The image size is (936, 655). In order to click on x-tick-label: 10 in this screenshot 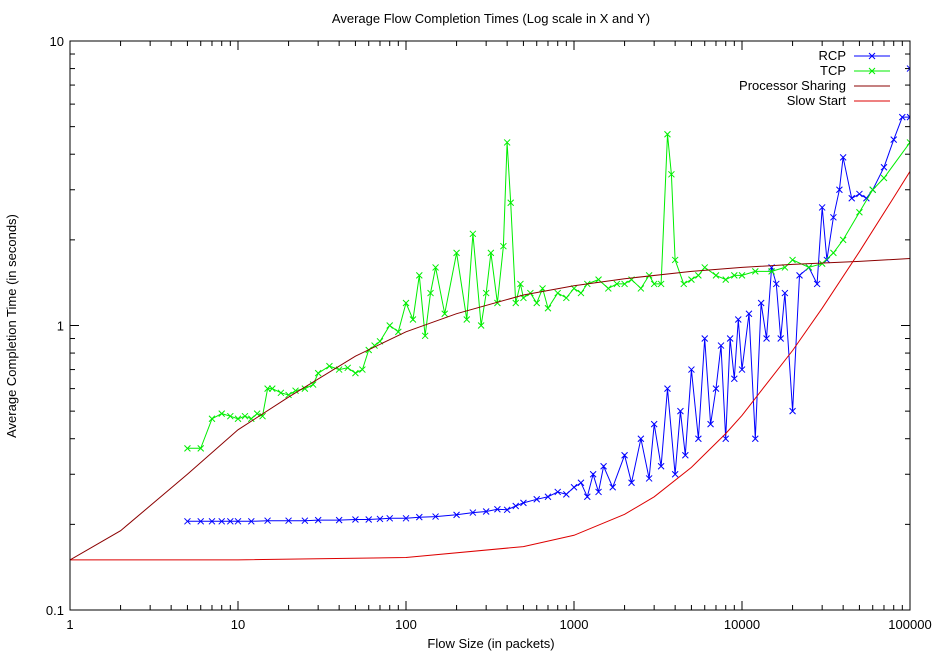, I will do `click(238, 624)`.